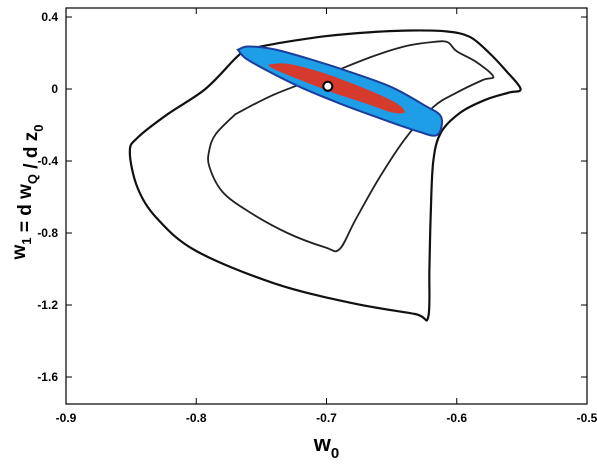 The image size is (597, 469). What do you see at coordinates (326, 418) in the screenshot?
I see `x-tick-label: -0.7` at bounding box center [326, 418].